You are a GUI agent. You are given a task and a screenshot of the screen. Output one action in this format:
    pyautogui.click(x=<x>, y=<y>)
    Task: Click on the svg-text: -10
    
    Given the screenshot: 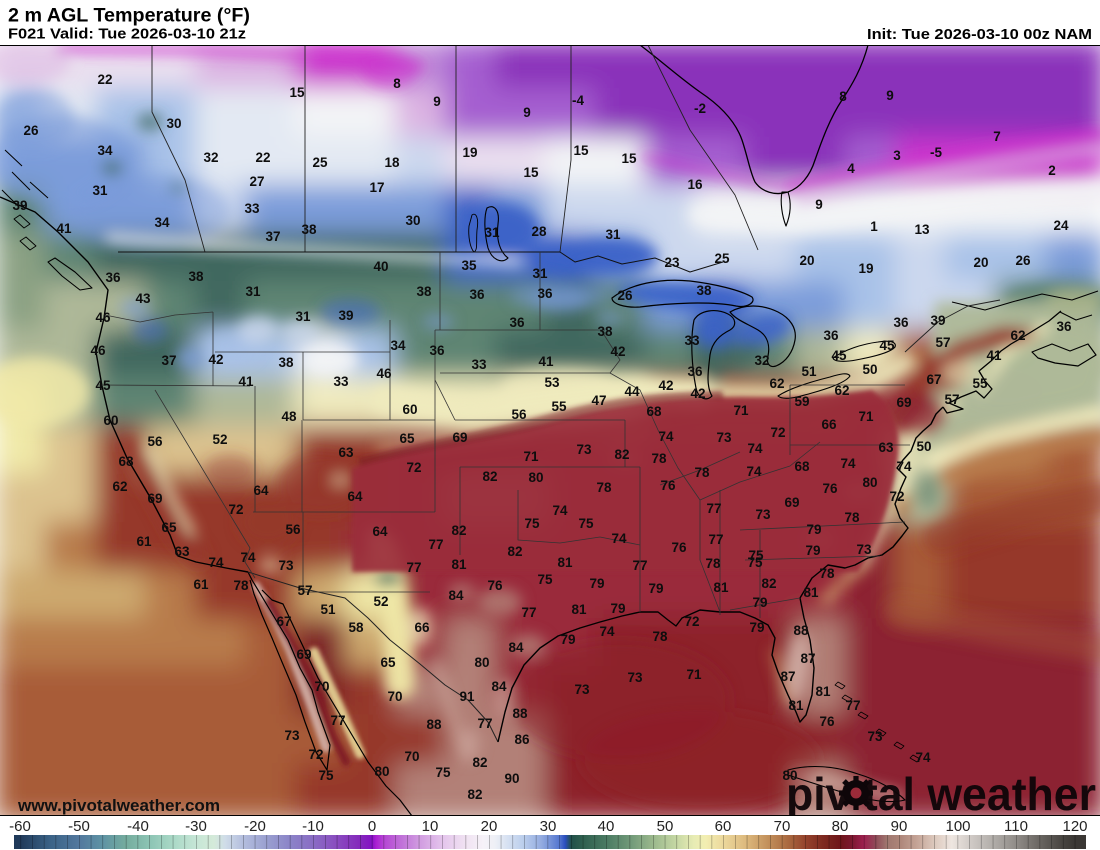 What is the action you would take?
    pyautogui.click(x=313, y=826)
    